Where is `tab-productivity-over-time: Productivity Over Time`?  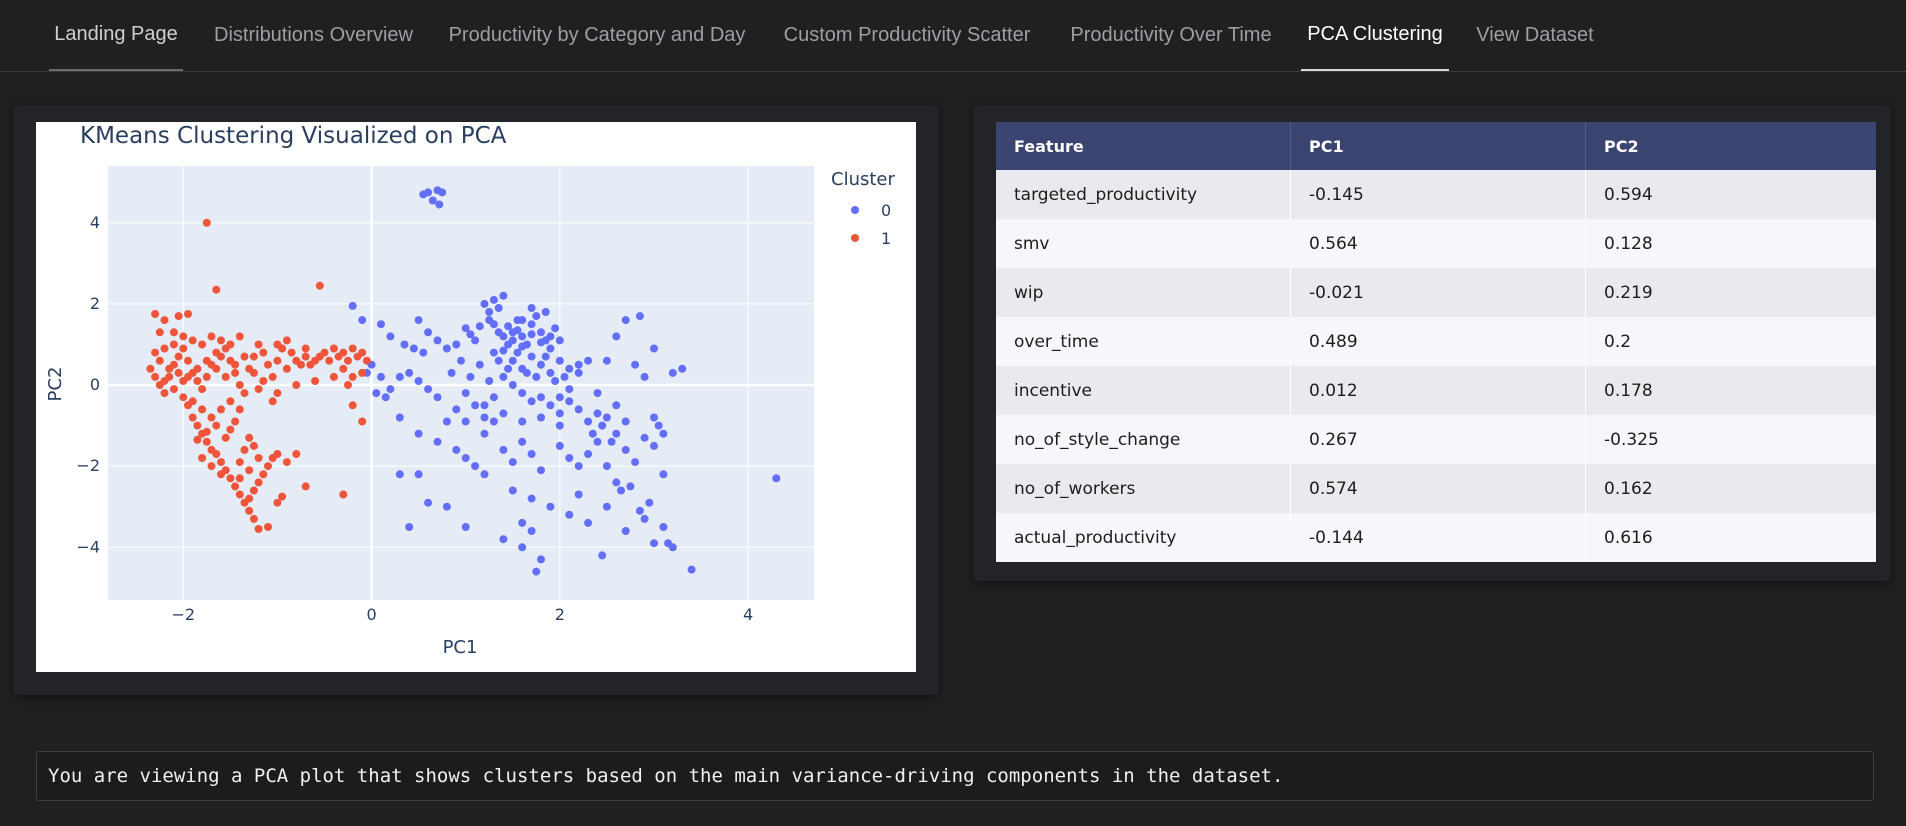 tab-productivity-over-time: Productivity Over Time is located at coordinates (1171, 34).